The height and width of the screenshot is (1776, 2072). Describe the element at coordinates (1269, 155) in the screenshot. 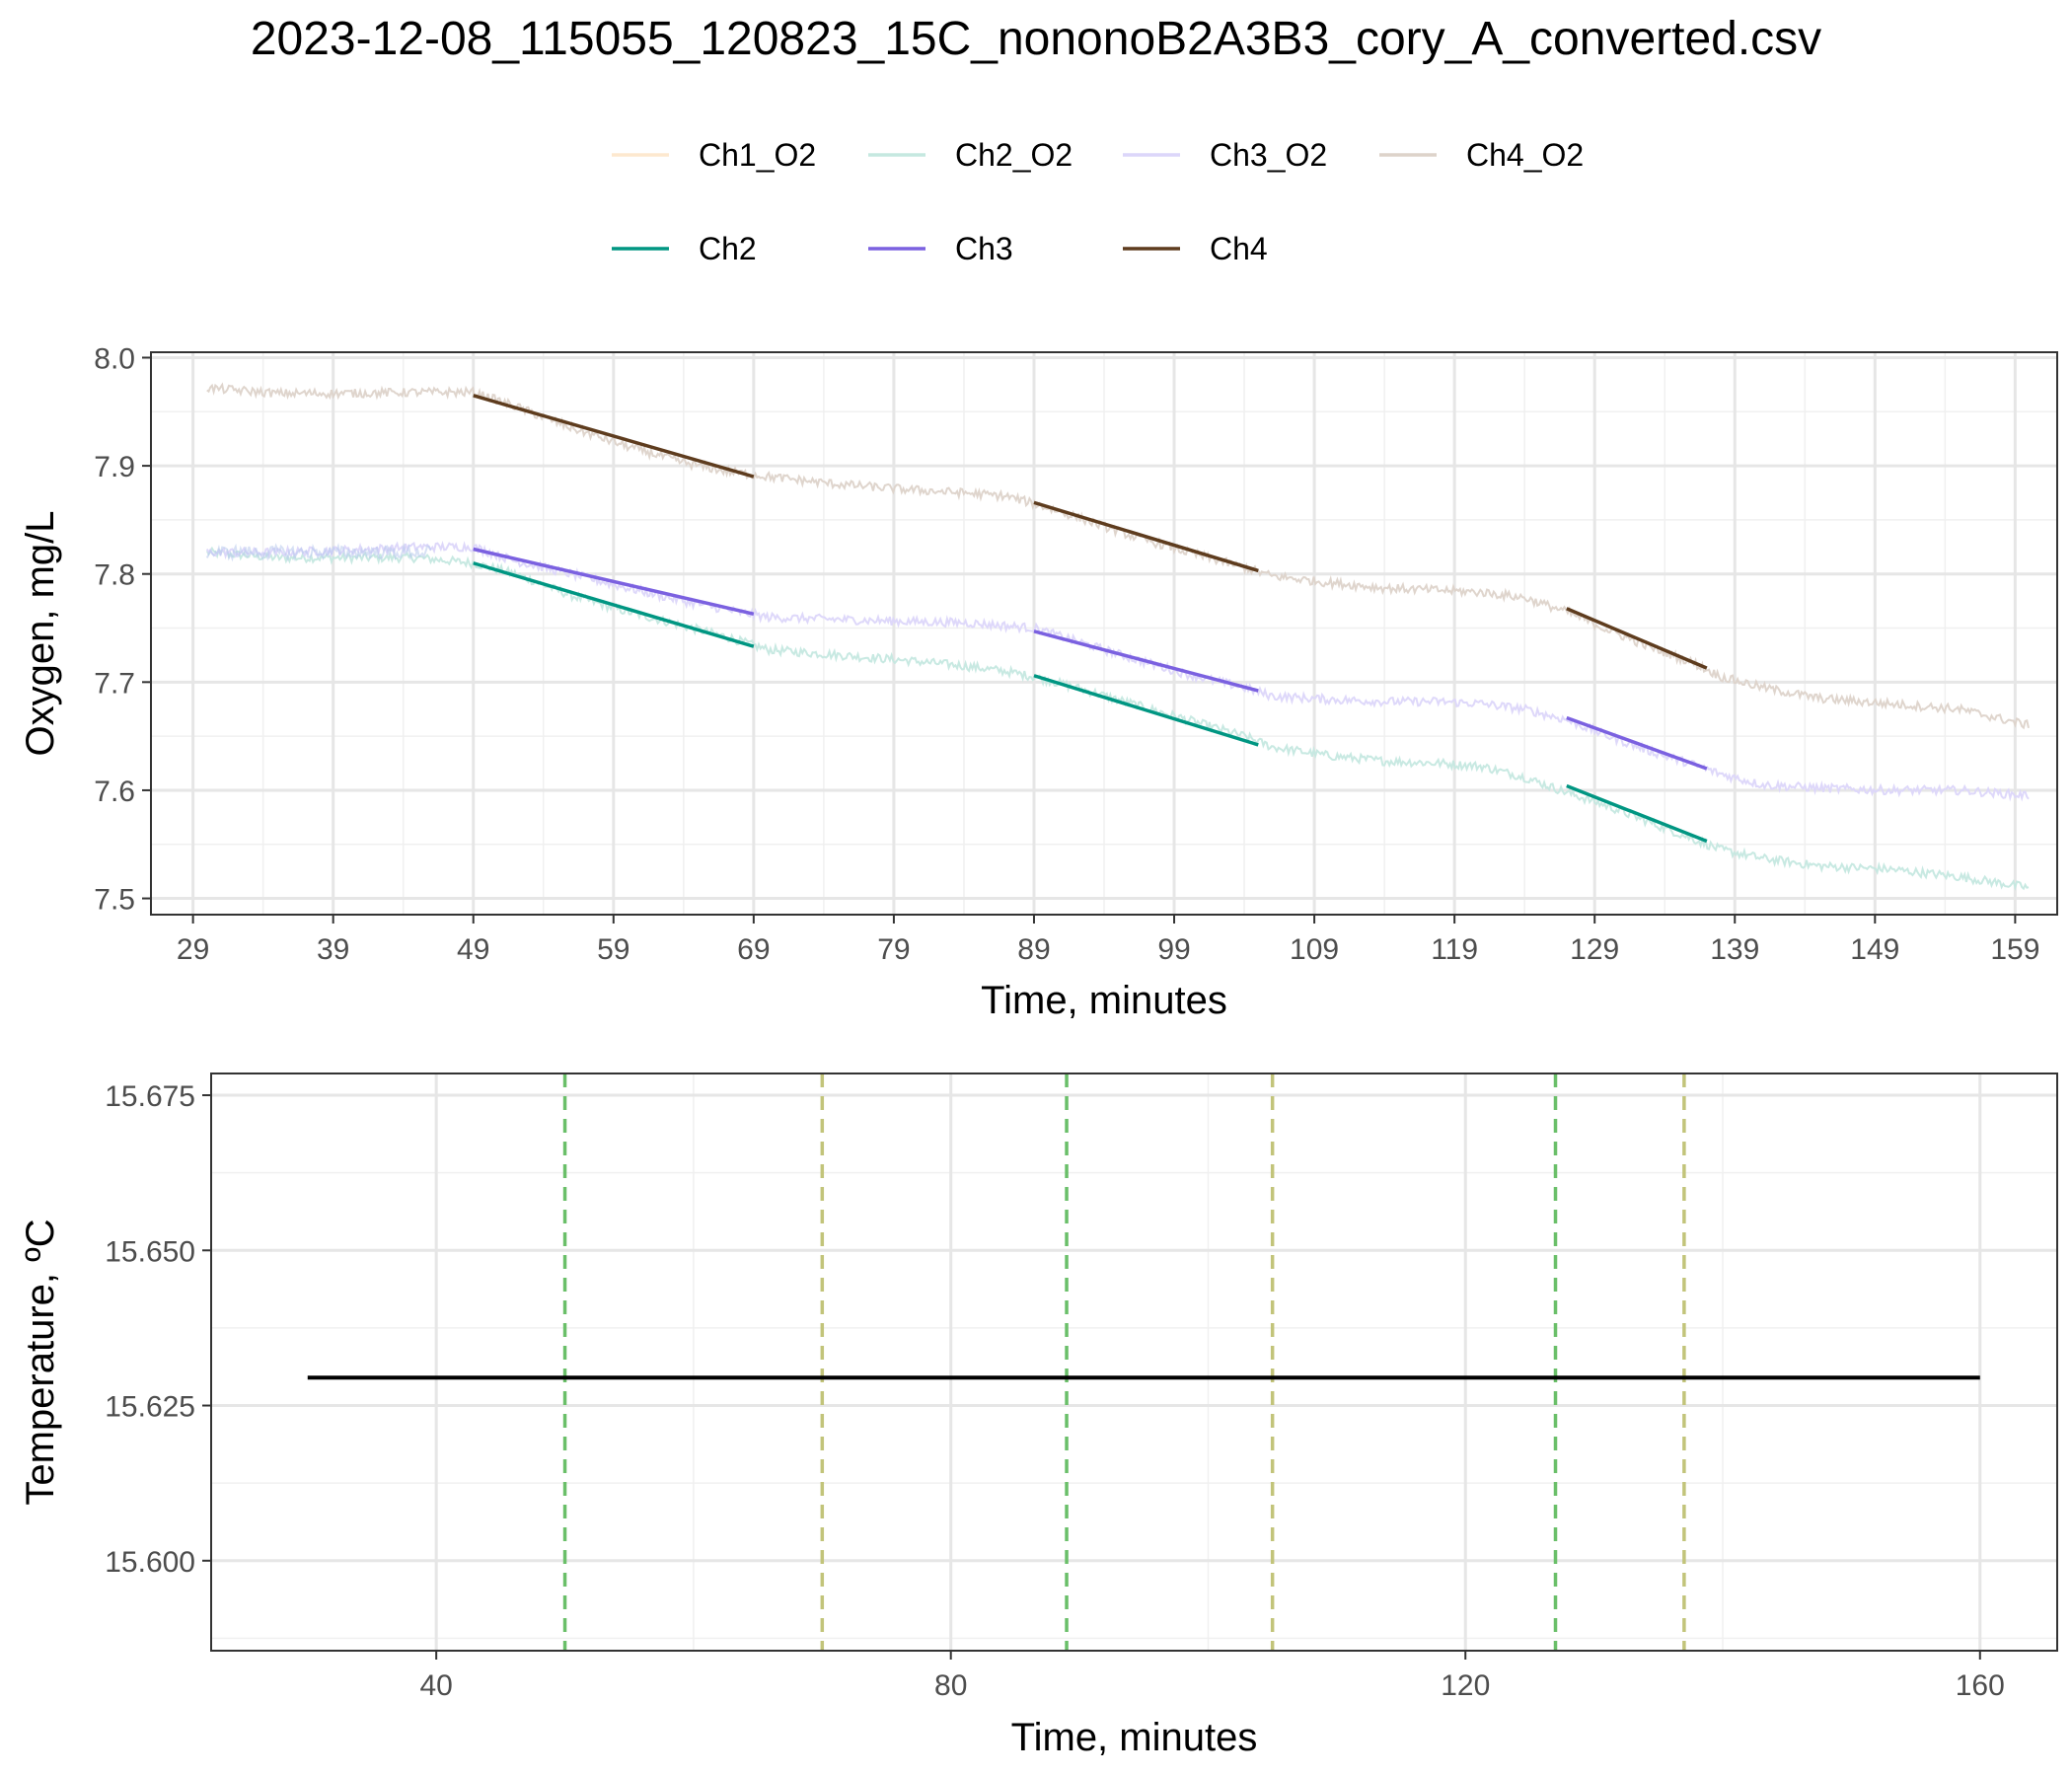

I see `legend-label-ch3-o2: Ch3_O2` at that location.